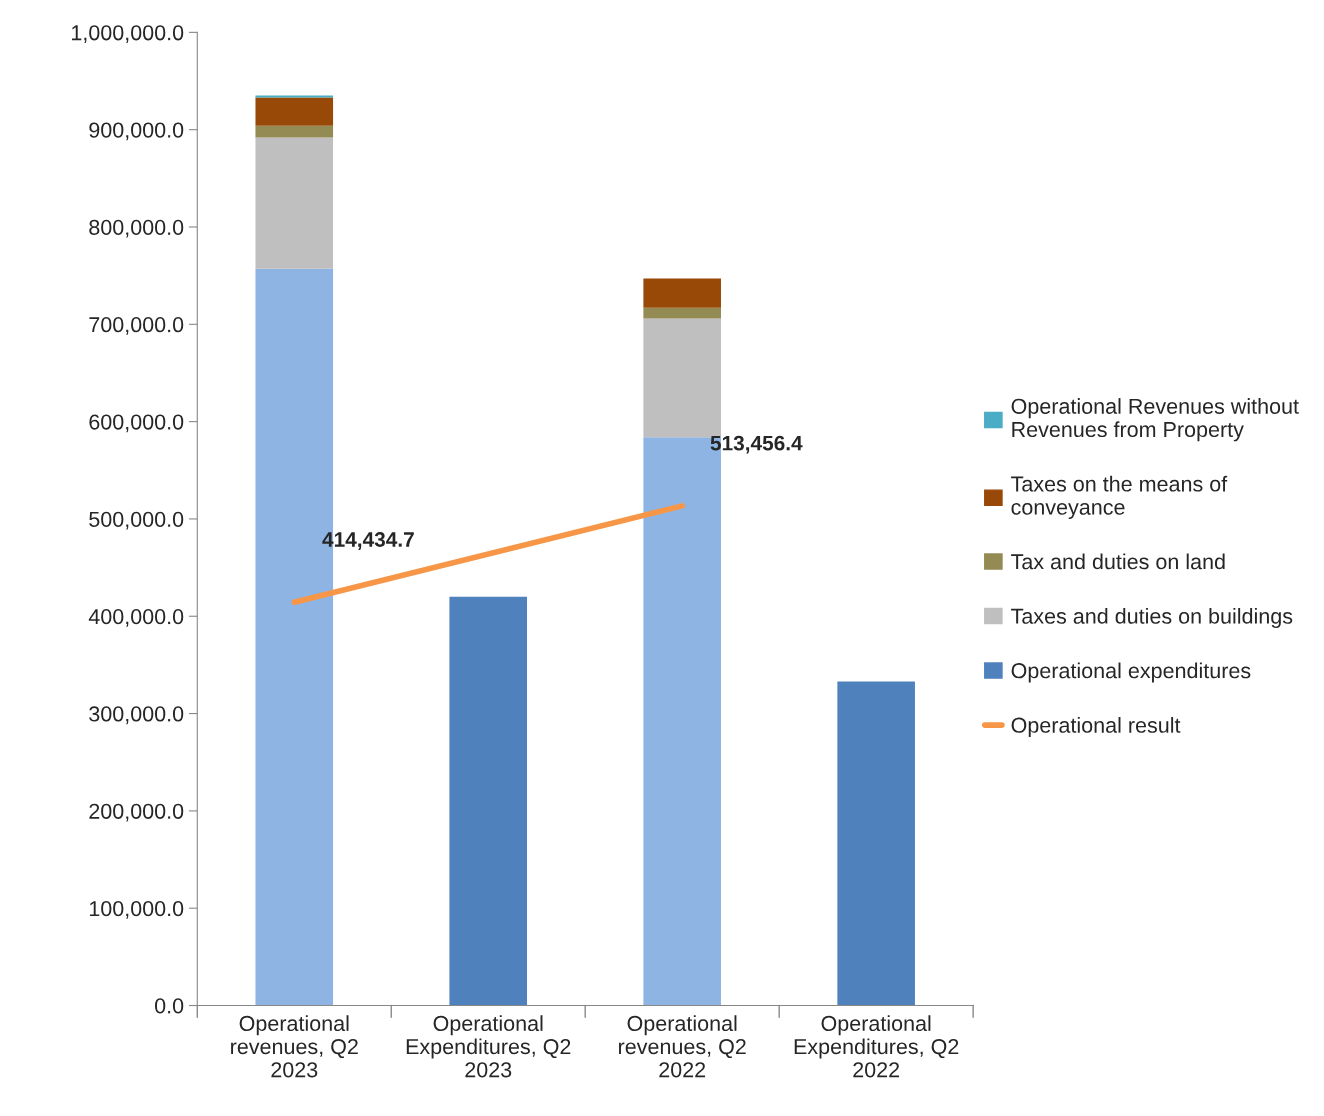  I want to click on legend-label: Taxes and duties on buildings, so click(1152, 618).